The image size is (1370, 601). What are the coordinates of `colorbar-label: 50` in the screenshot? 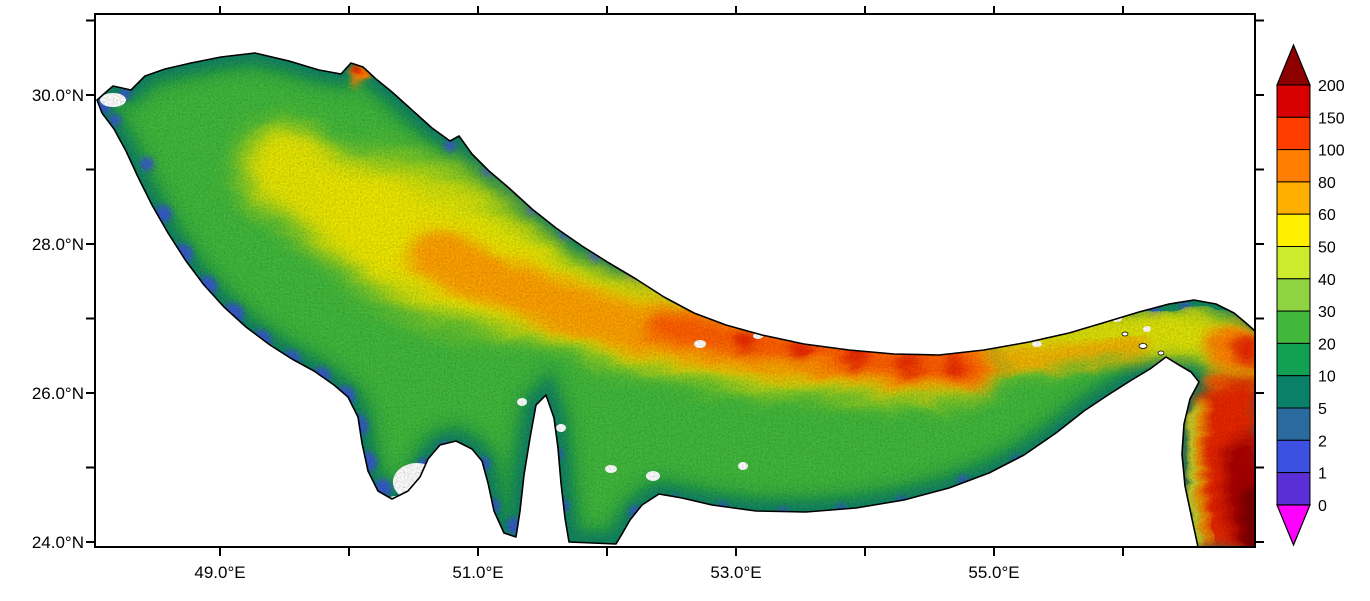 It's located at (1327, 248).